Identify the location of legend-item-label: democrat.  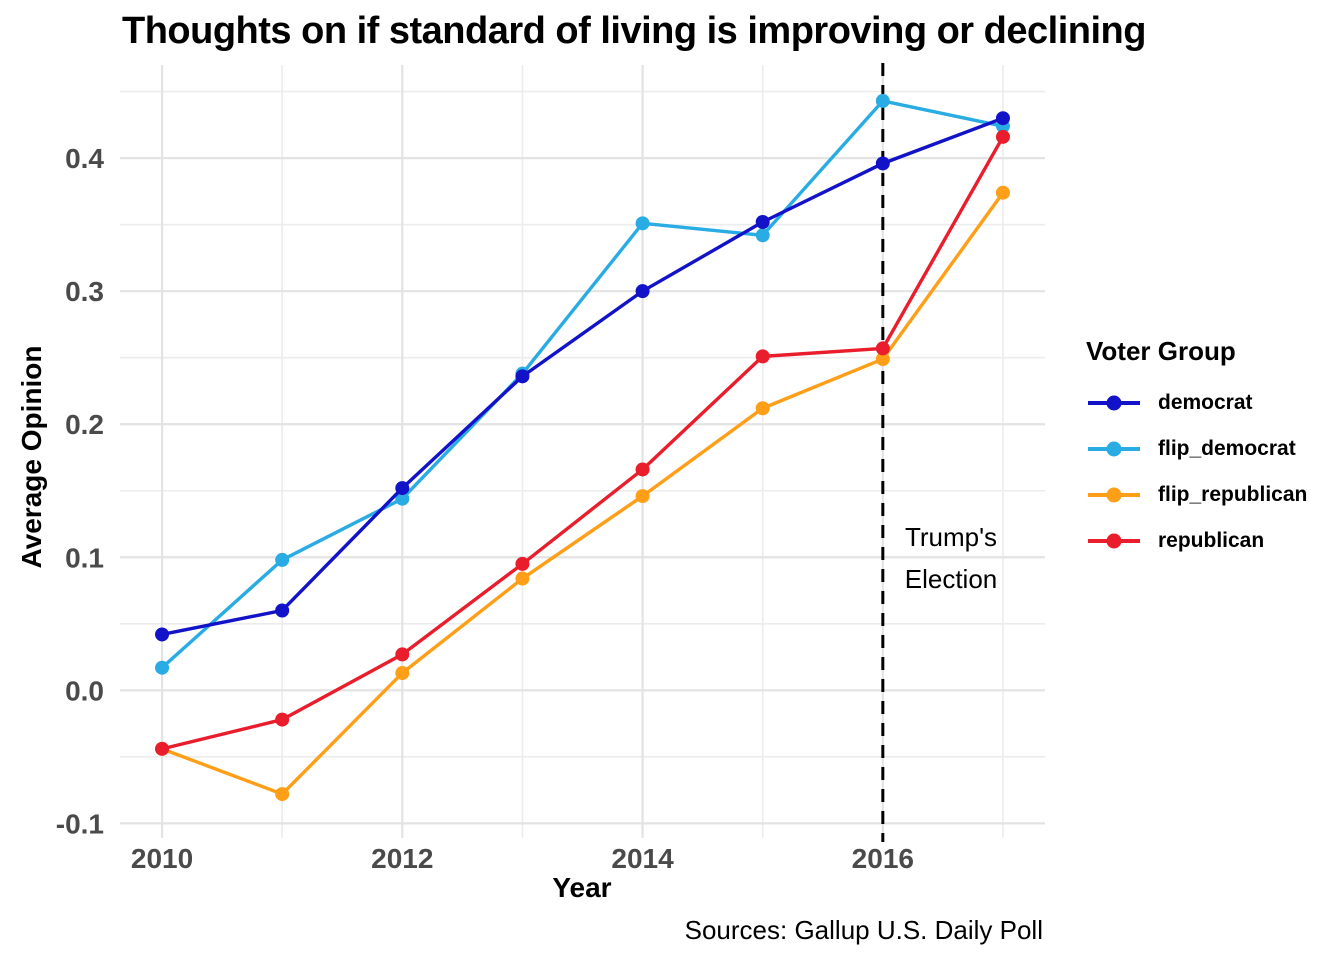
(1205, 402).